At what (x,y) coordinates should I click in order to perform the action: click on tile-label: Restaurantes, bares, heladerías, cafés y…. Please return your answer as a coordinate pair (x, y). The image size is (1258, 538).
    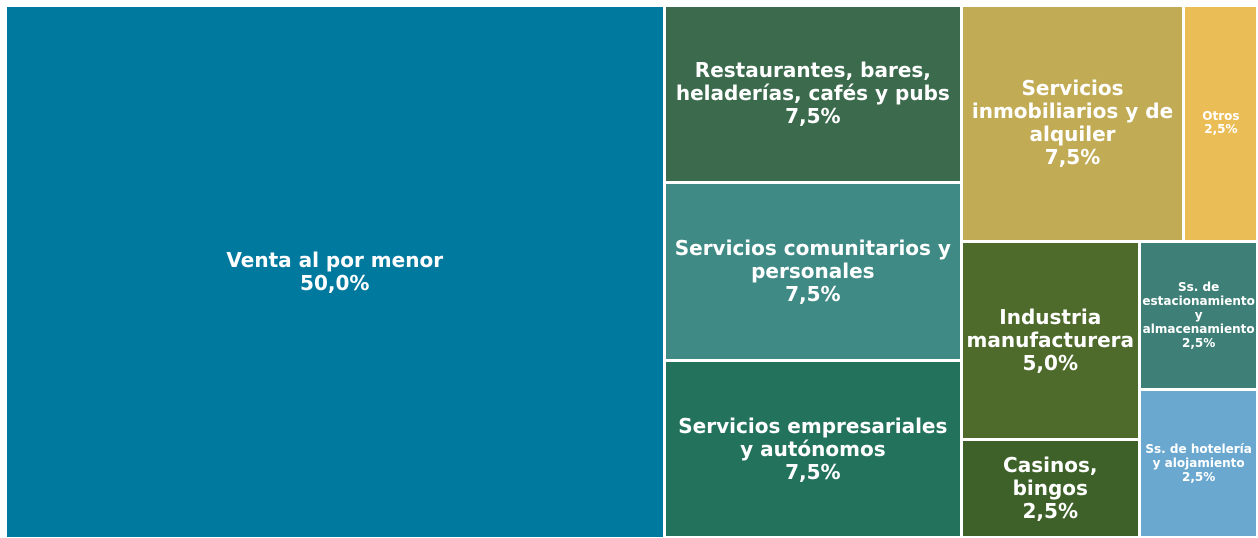
    Looking at the image, I should click on (812, 82).